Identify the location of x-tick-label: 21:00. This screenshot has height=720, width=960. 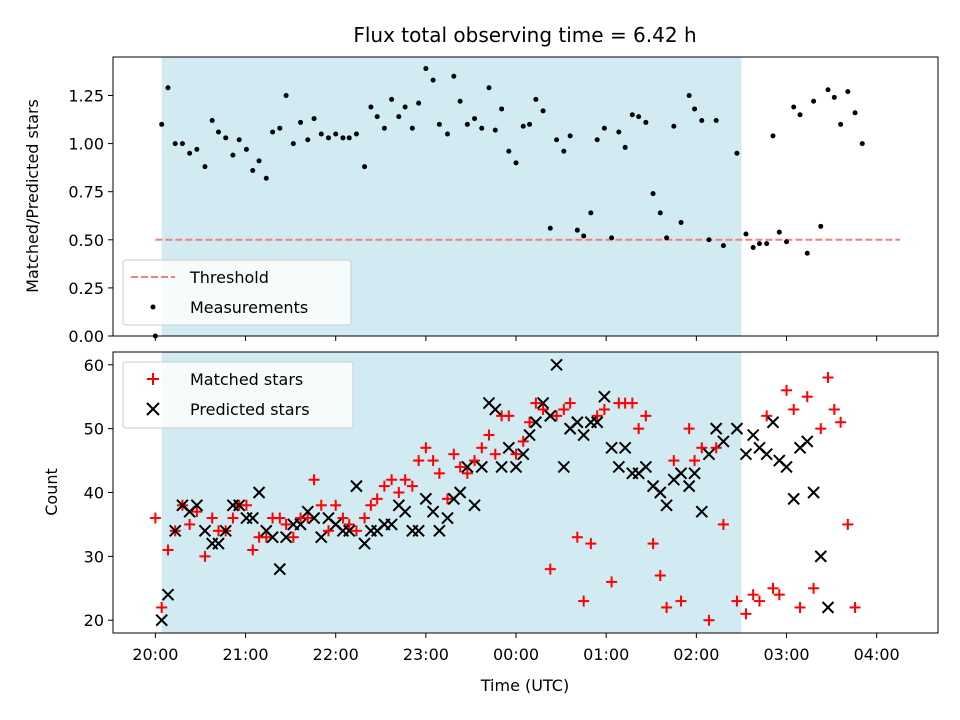
(245, 654).